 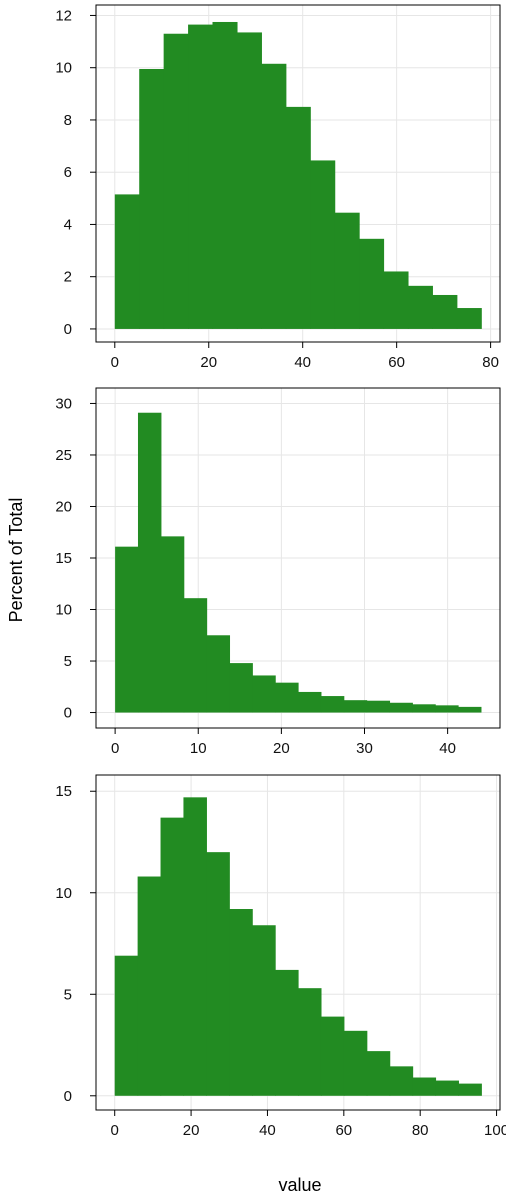 I want to click on y-tick-label: 6, so click(x=68, y=172).